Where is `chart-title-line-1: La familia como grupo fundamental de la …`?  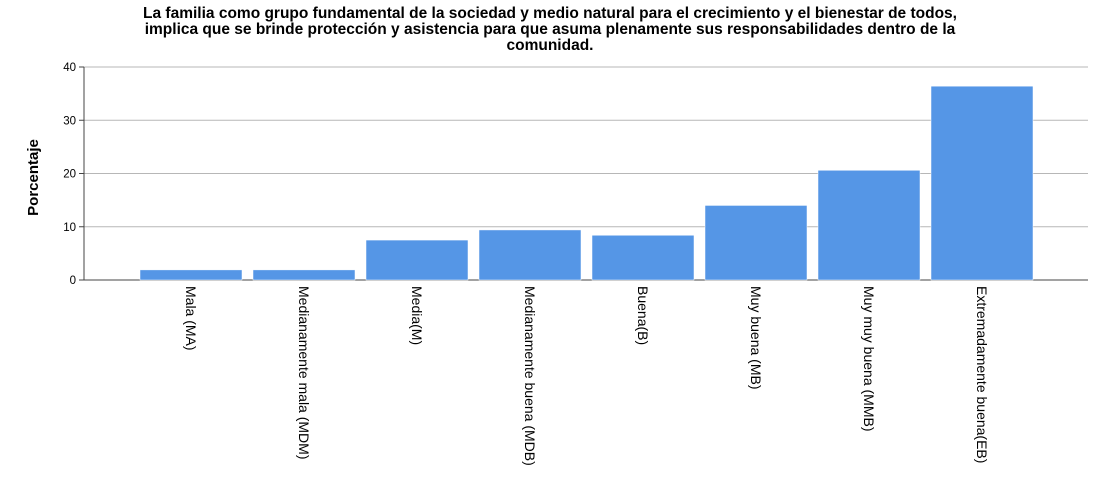
chart-title-line-1: La familia como grupo fundamental de la … is located at coordinates (550, 13).